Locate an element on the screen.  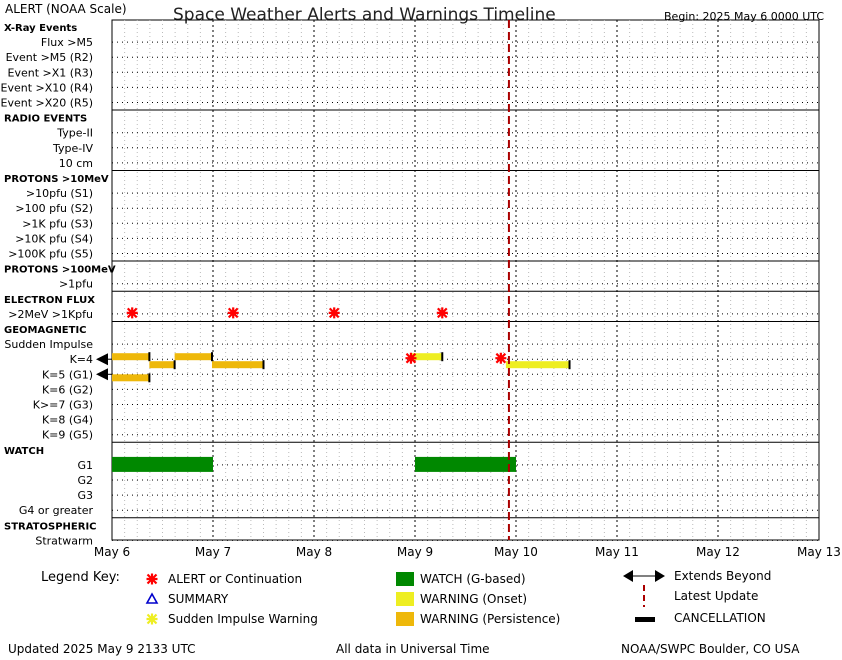
legend-label: Sudden Impulse Warning is located at coordinates (243, 619).